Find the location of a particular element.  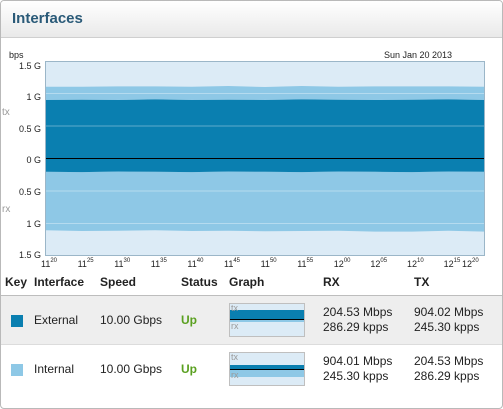

table-header: Key Interface Speed Status Graph RX TX is located at coordinates (251, 284).